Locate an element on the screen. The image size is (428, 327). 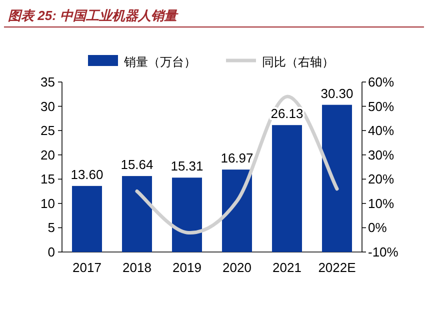
y2-tick-label: 60% is located at coordinates (381, 82).